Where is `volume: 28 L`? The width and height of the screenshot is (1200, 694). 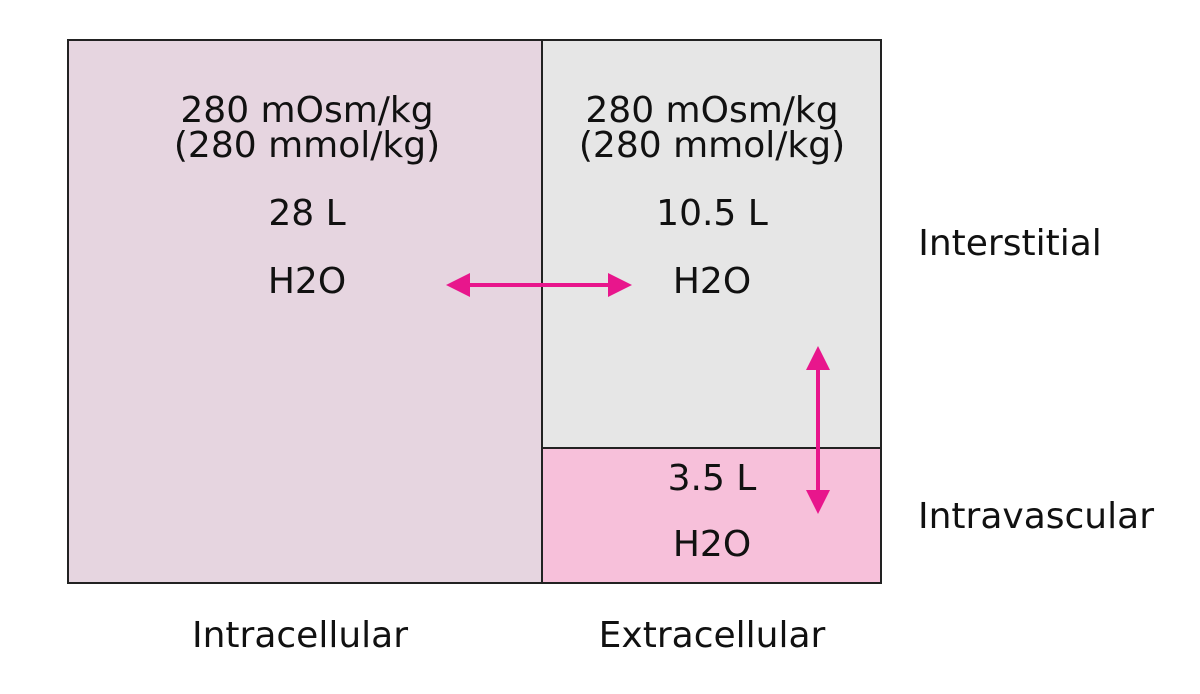
volume: 28 L is located at coordinates (306, 213).